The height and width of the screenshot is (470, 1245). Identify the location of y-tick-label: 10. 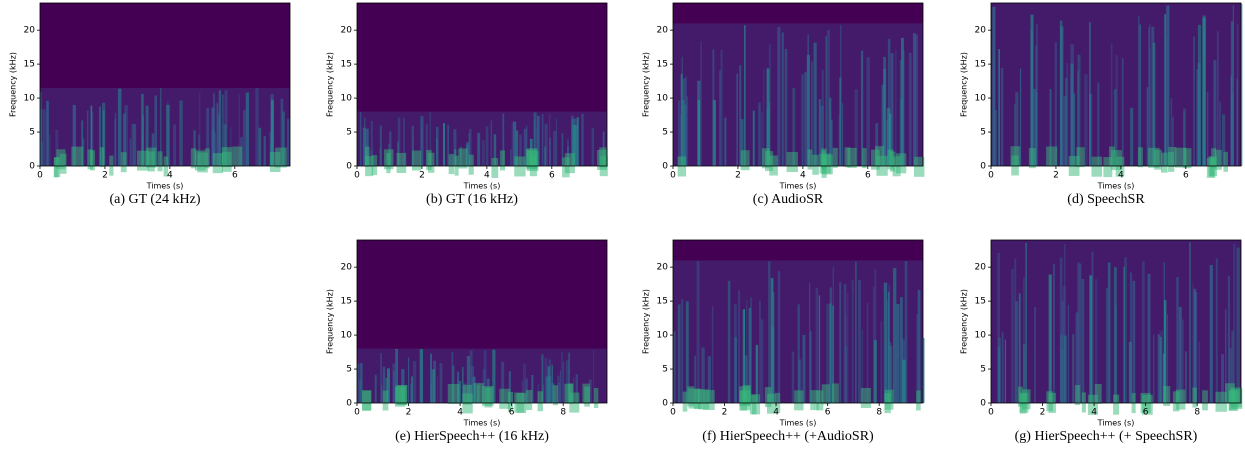
(347, 99).